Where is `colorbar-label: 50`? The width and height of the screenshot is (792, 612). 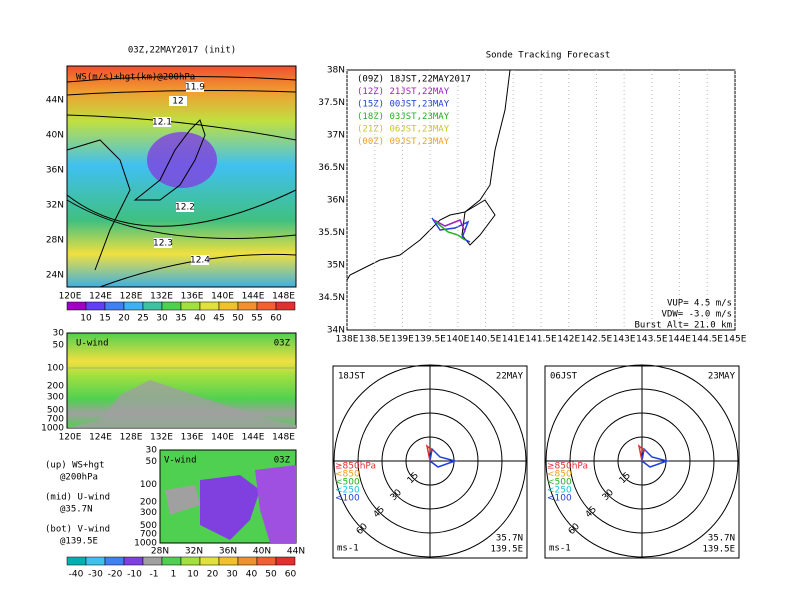
colorbar-label: 50 is located at coordinates (238, 319).